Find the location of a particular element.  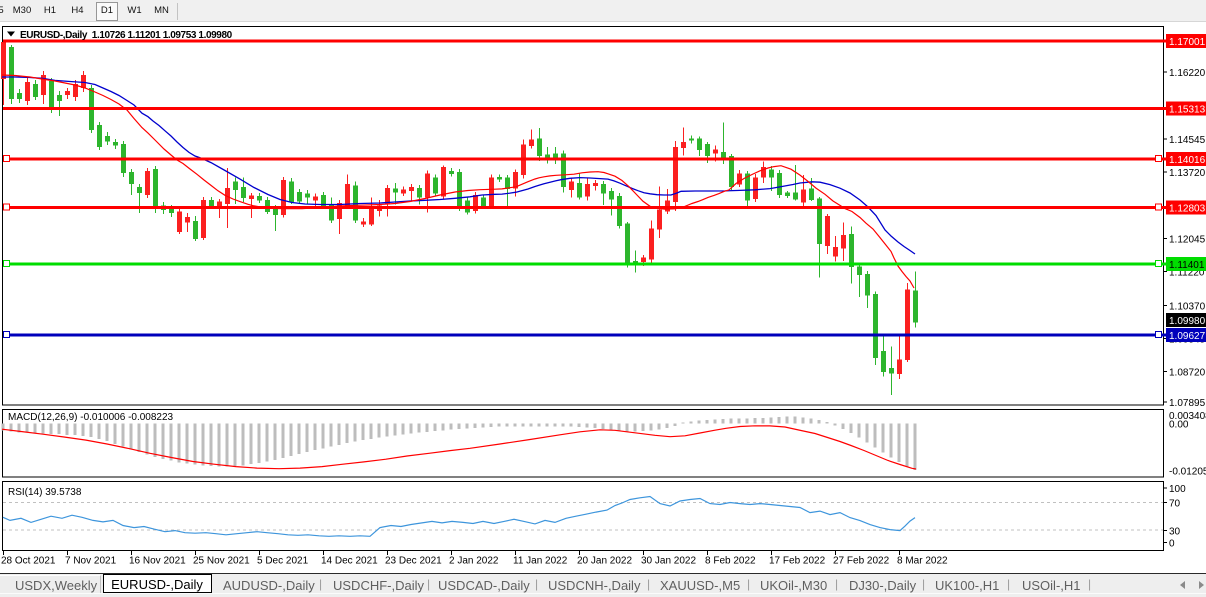

svg-text: 1.11220 is located at coordinates (1187, 273).